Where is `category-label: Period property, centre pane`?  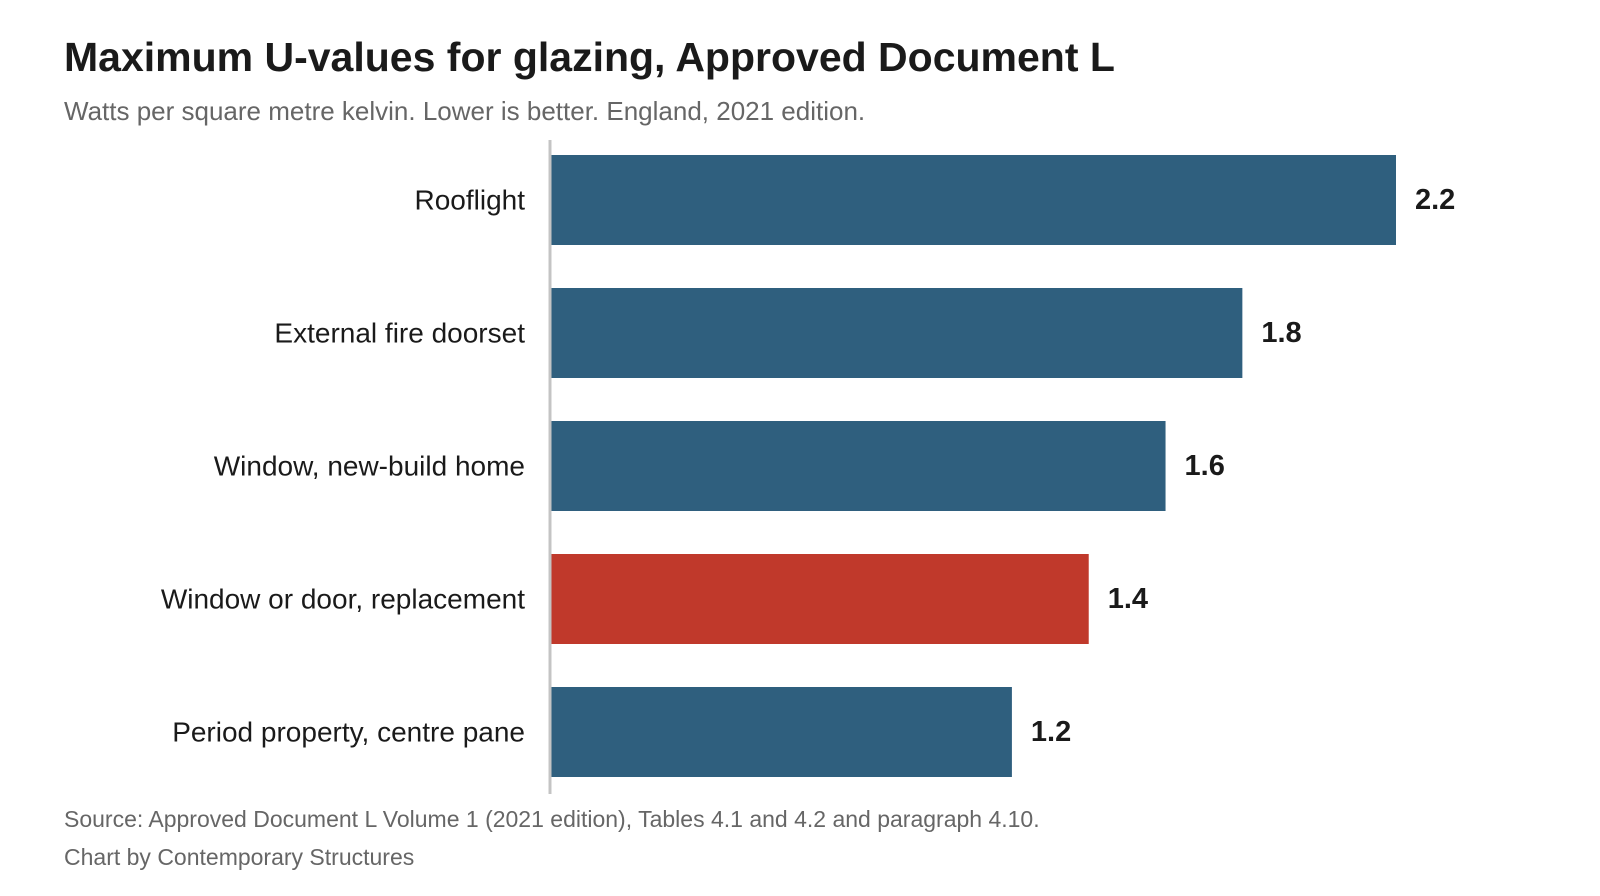 category-label: Period property, centre pane is located at coordinates (348, 732).